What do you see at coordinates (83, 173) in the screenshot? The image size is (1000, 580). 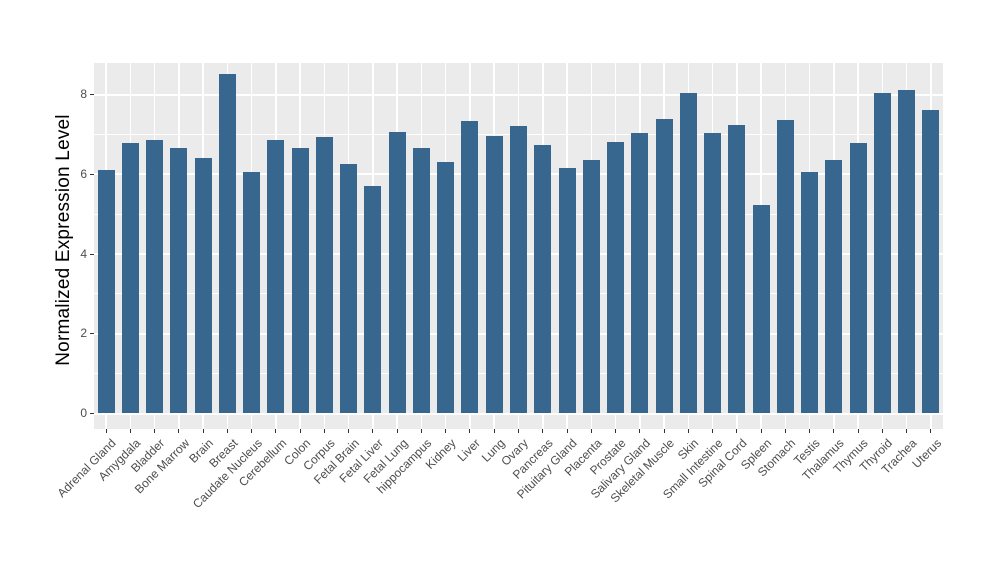 I see `y-tick-label: 6` at bounding box center [83, 173].